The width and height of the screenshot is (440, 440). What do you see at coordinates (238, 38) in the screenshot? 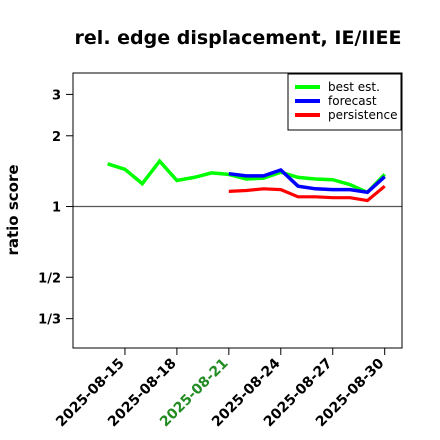
I see `chart-title: rel. edge displacement, IE/IIEE` at bounding box center [238, 38].